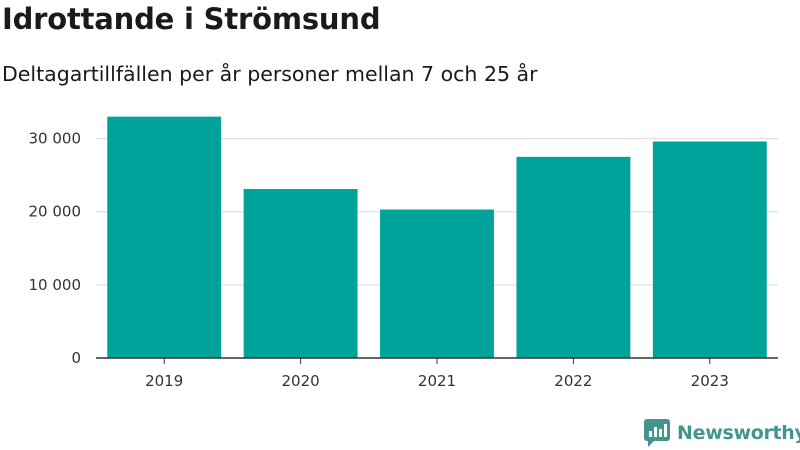  What do you see at coordinates (738, 433) in the screenshot?
I see `brand-name: Newsworthy` at bounding box center [738, 433].